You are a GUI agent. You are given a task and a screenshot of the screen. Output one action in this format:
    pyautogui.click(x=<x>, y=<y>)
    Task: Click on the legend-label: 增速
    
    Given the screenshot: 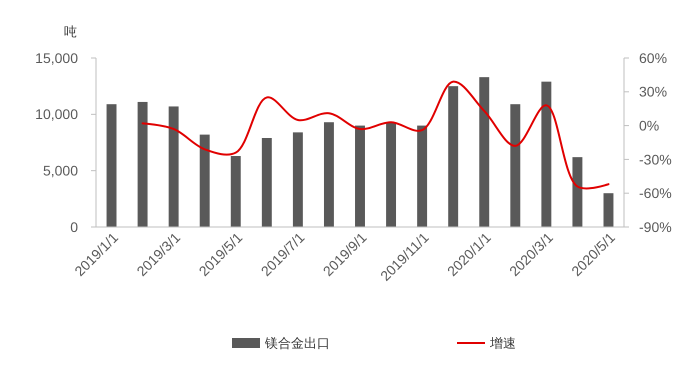 What is the action you would take?
    pyautogui.click(x=502, y=343)
    